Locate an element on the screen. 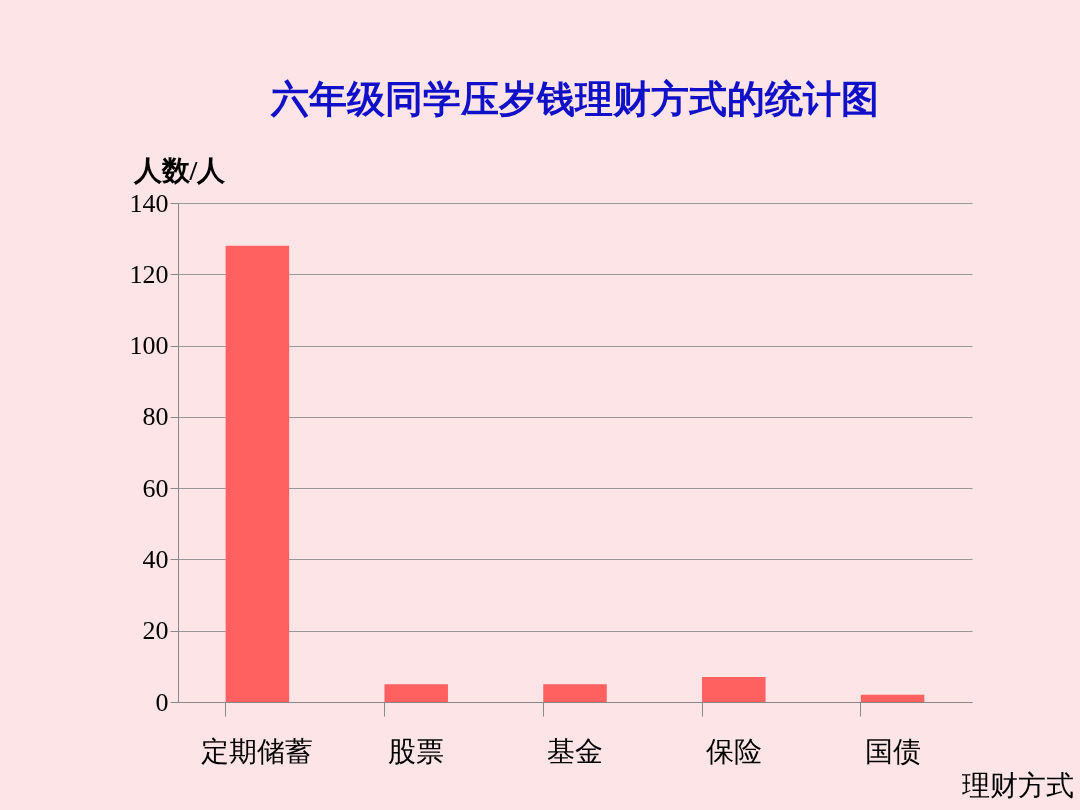 The height and width of the screenshot is (810, 1080). y-tick-label: 140 is located at coordinates (149, 203).